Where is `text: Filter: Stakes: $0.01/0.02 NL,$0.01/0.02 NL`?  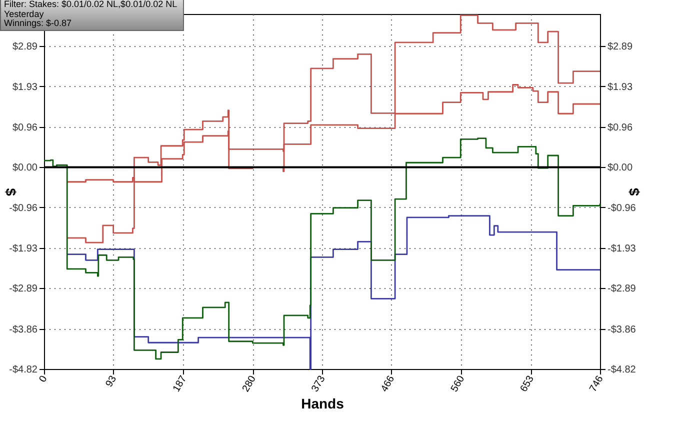
text: Filter: Stakes: $0.01/0.02 NL,$0.01/0.02 NL is located at coordinates (91, 5).